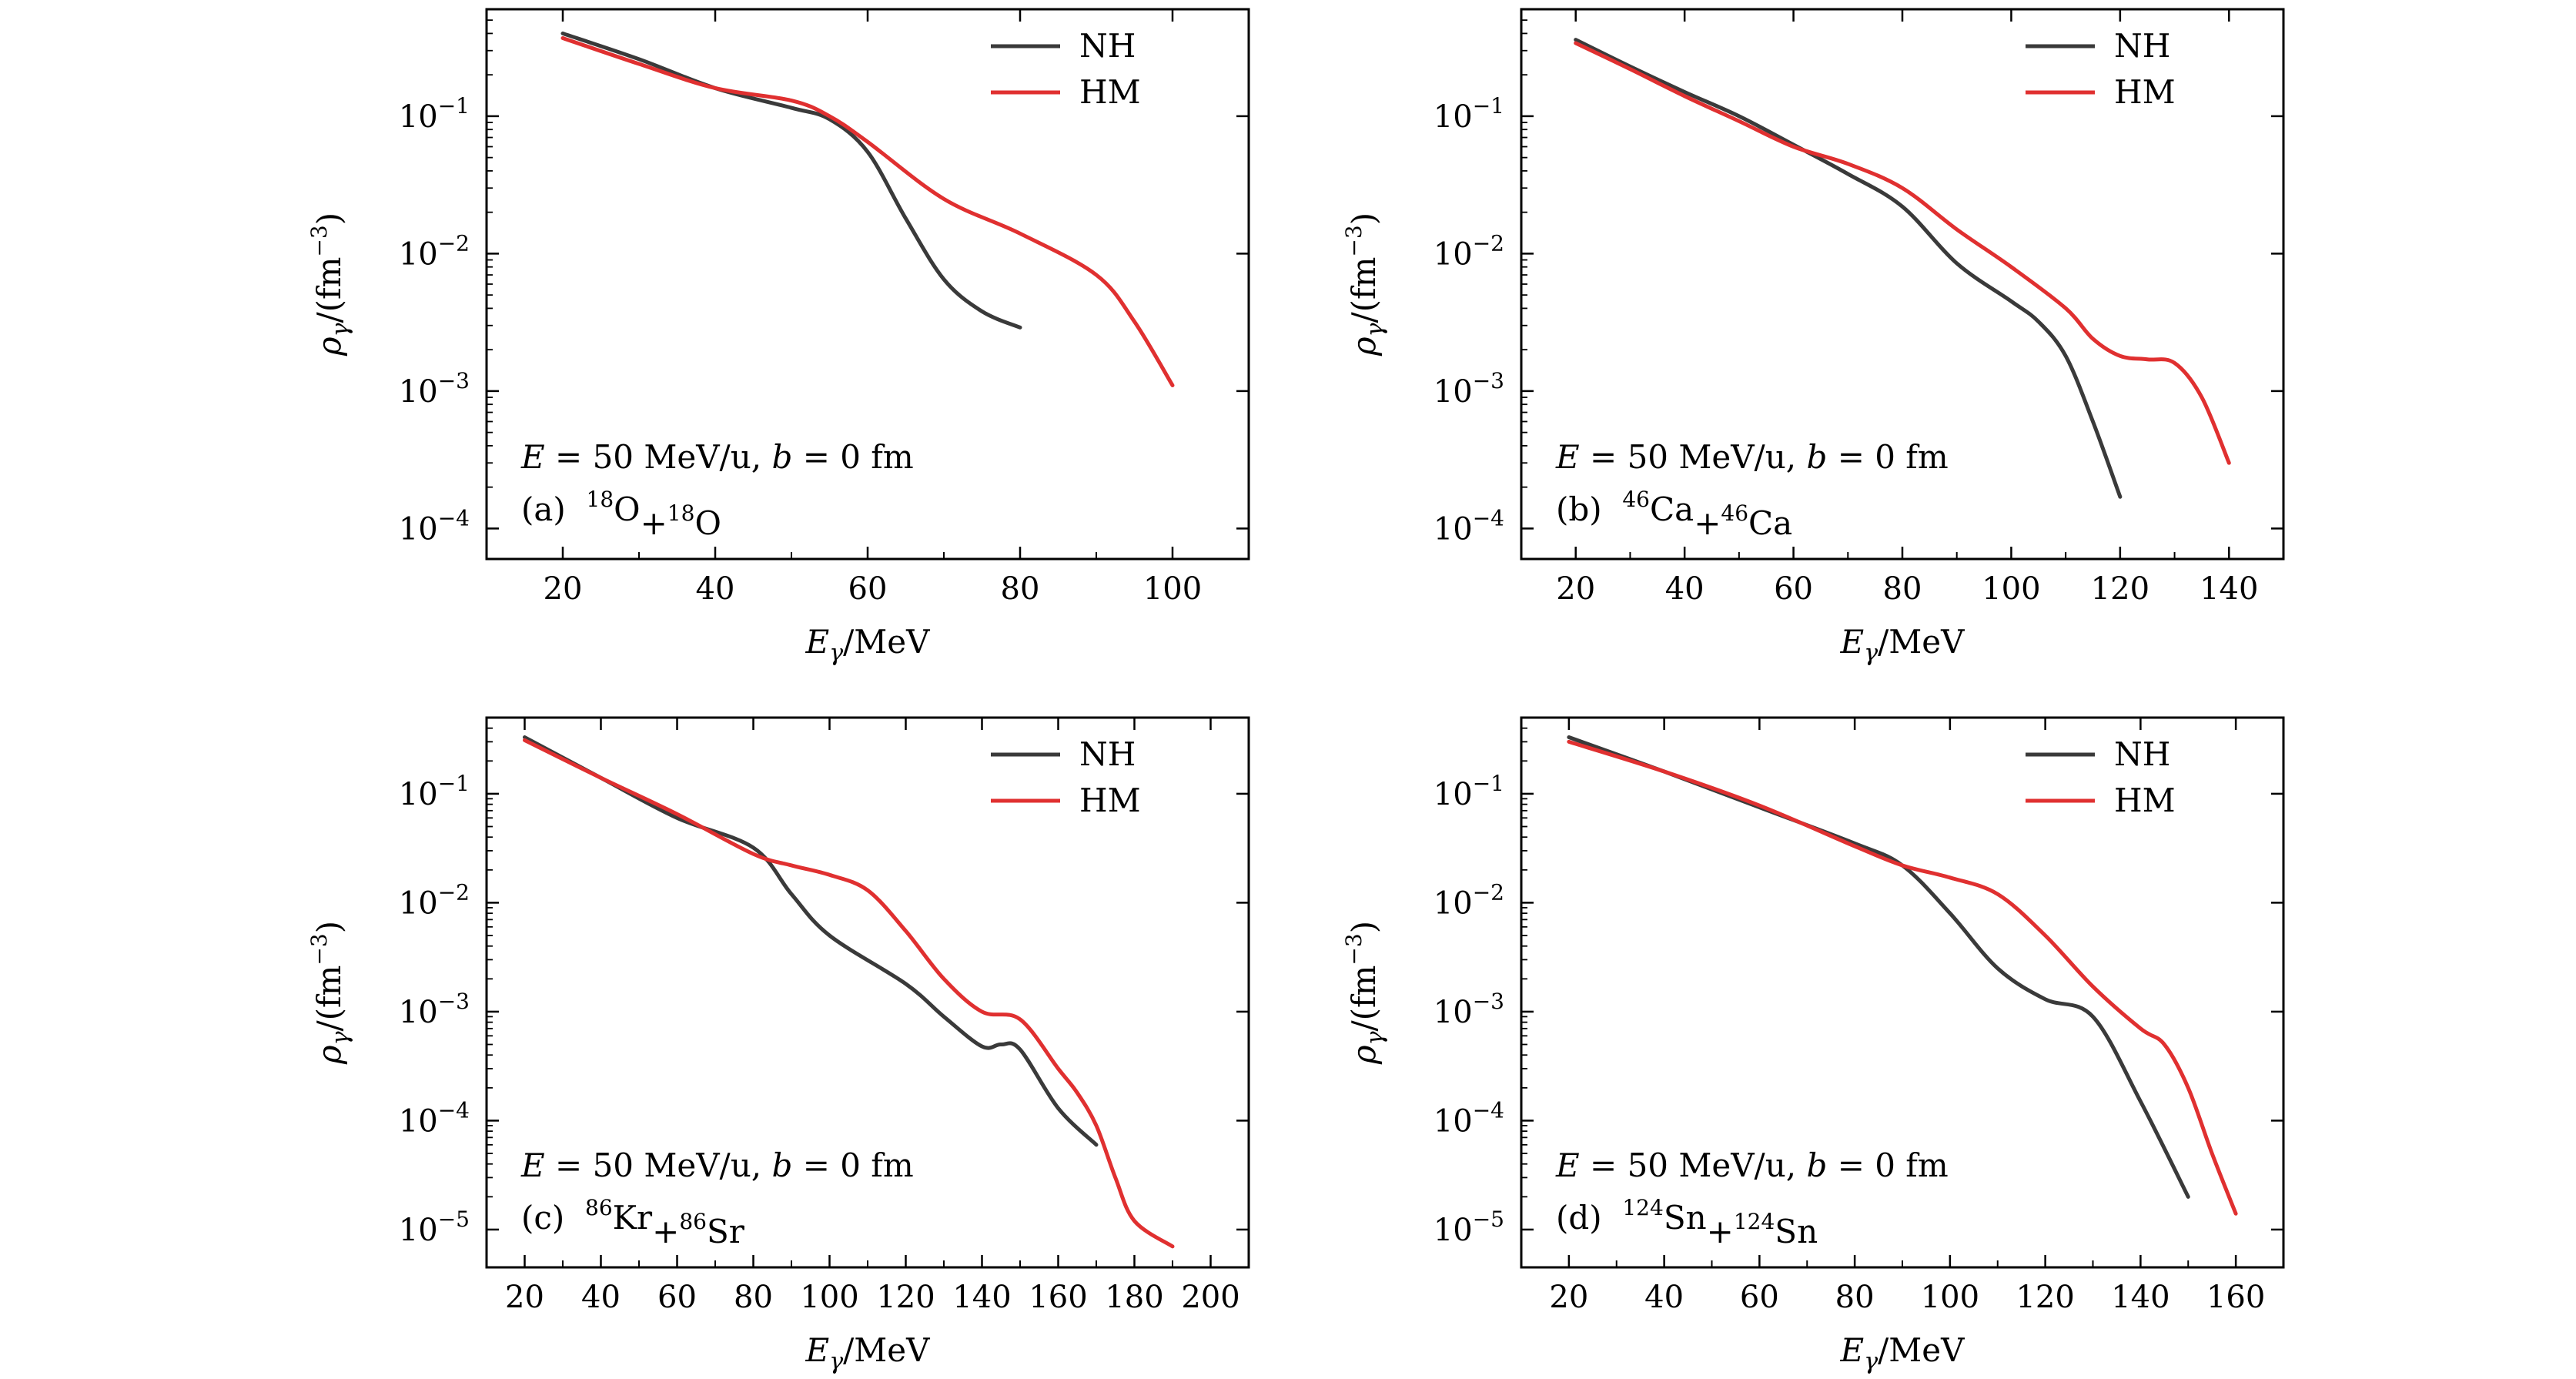 This screenshot has height=1379, width=2576. I want to click on reaction-annotation: (d) 124Sn+124Sn, so click(1687, 1222).